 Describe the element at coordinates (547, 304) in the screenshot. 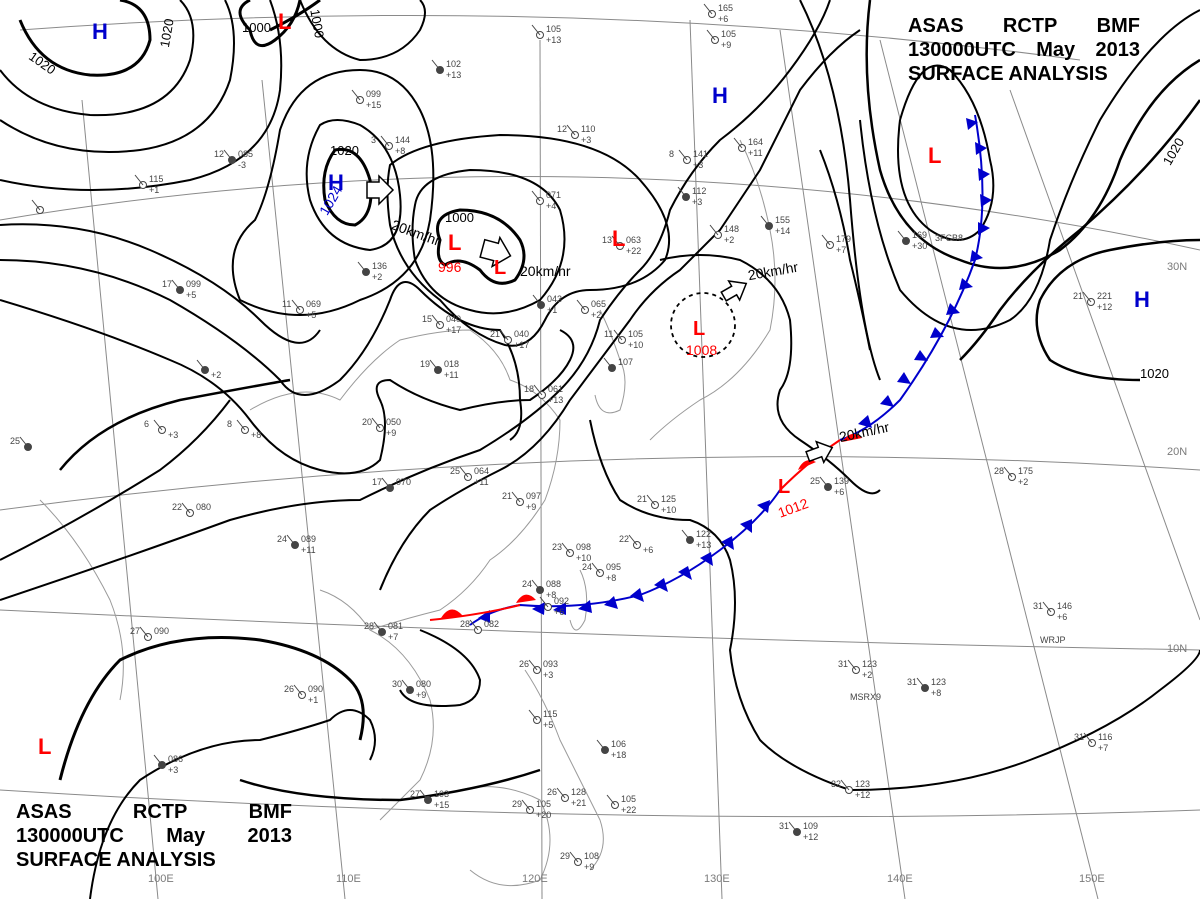

I see `station-plot: 043+1` at that location.